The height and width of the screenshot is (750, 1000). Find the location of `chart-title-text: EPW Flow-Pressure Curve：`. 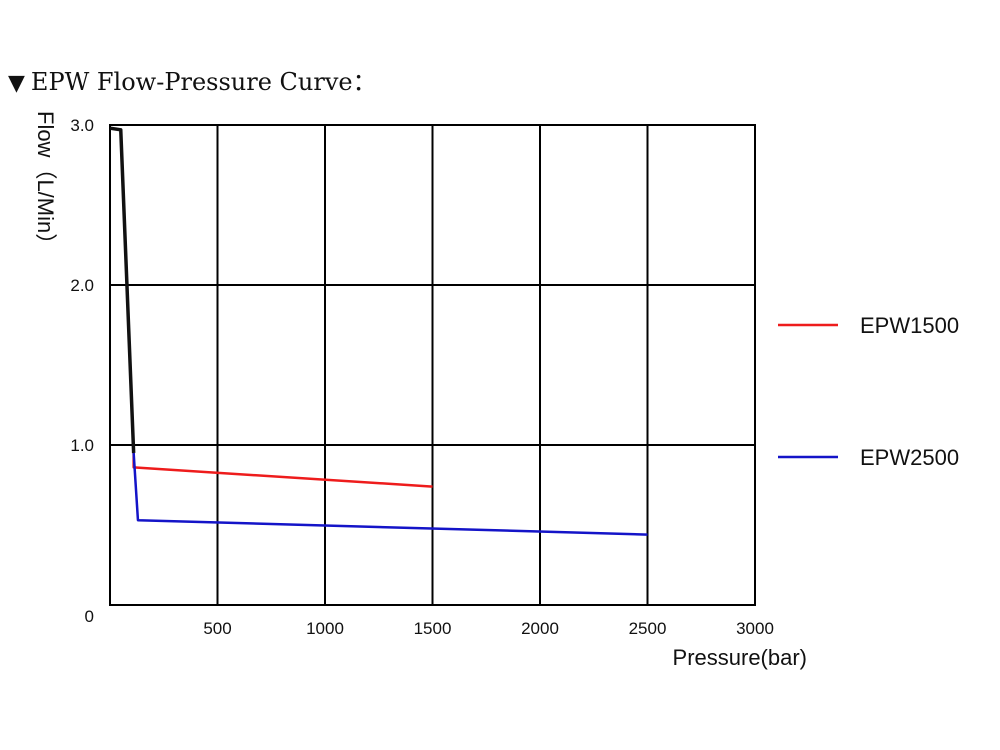

chart-title-text: EPW Flow-Pressure Curve： is located at coordinates (203, 82).